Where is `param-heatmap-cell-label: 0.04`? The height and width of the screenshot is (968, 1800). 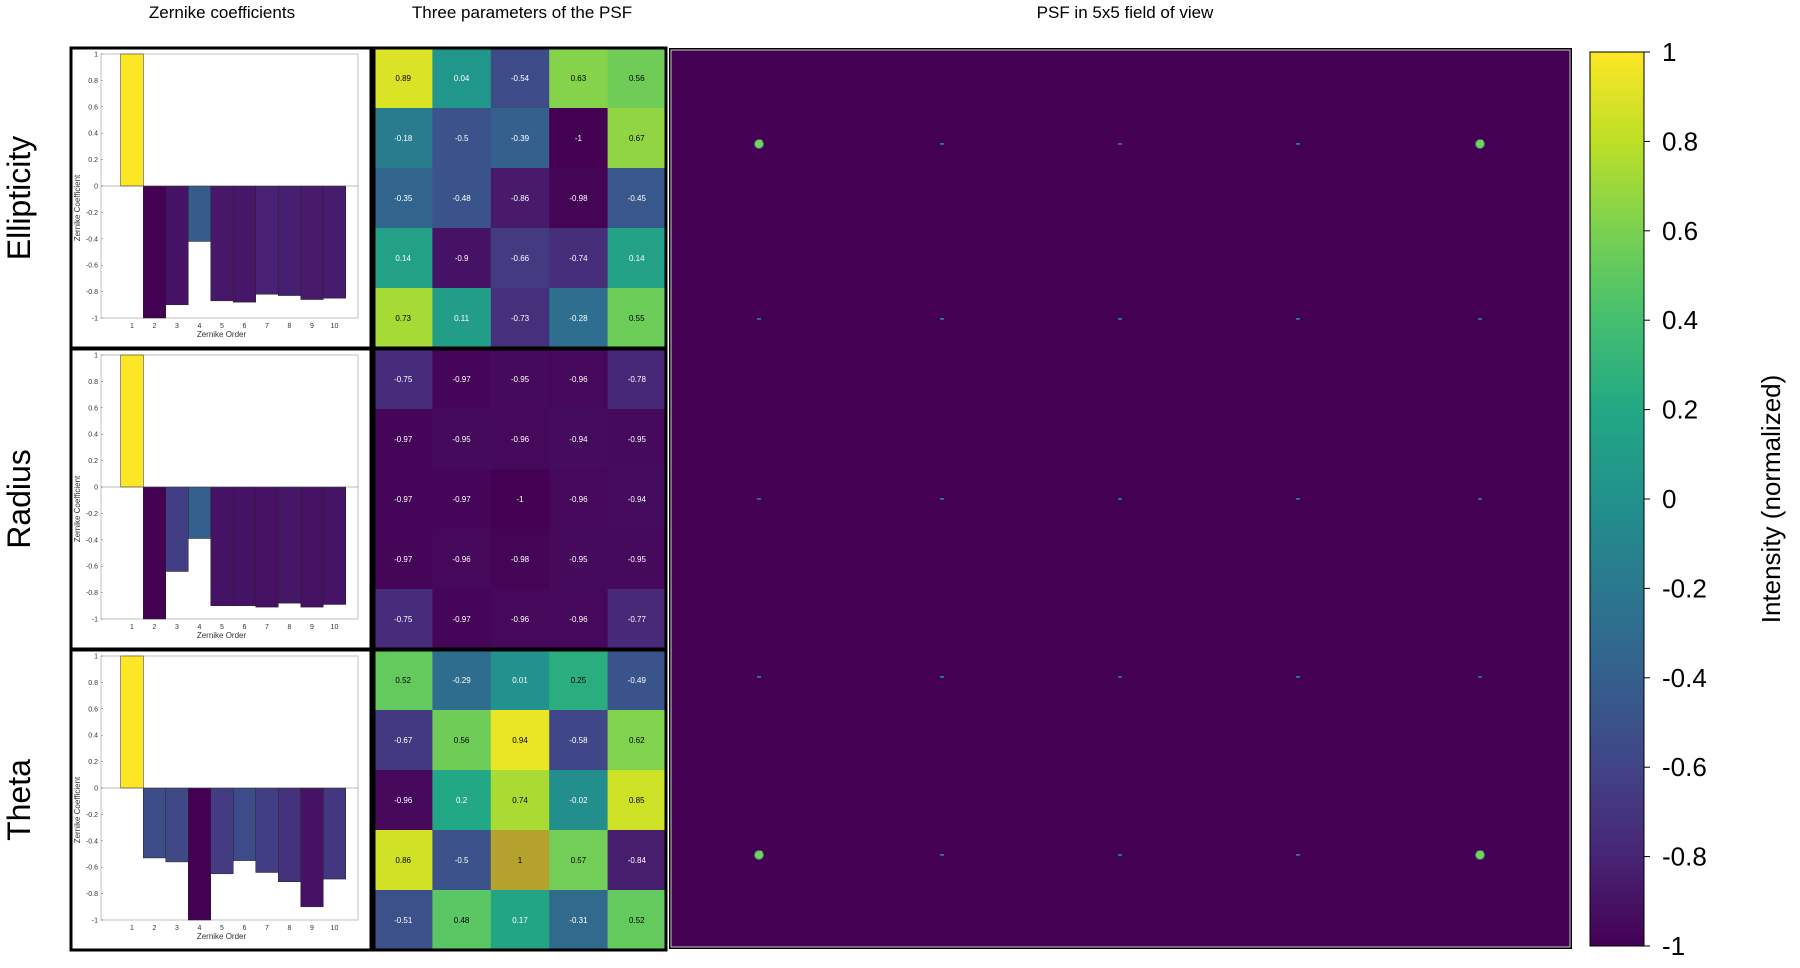
param-heatmap-cell-label: 0.04 is located at coordinates (462, 78).